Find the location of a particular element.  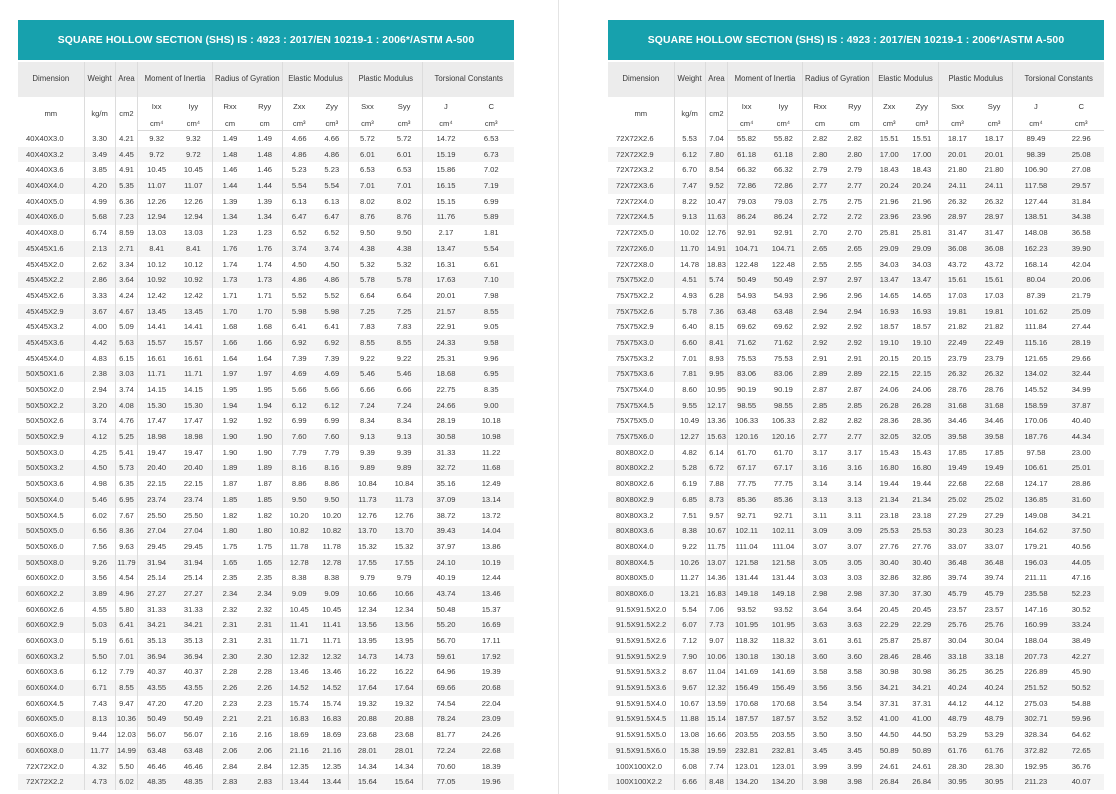

table-cell: 31.94 is located at coordinates (194, 562).